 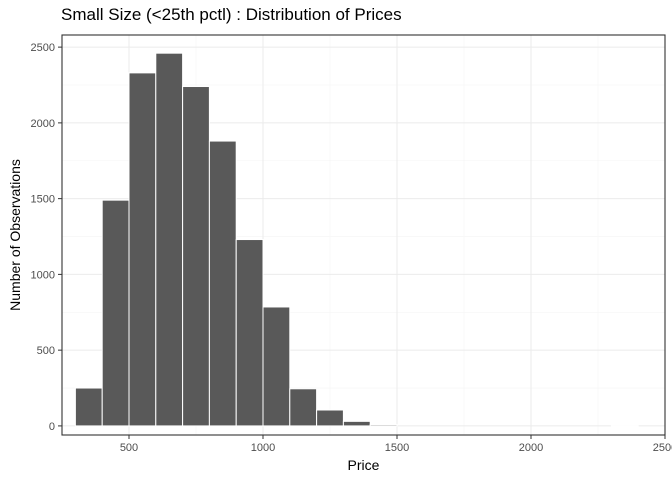 I want to click on y-tick-label: 1000, so click(x=43, y=275).